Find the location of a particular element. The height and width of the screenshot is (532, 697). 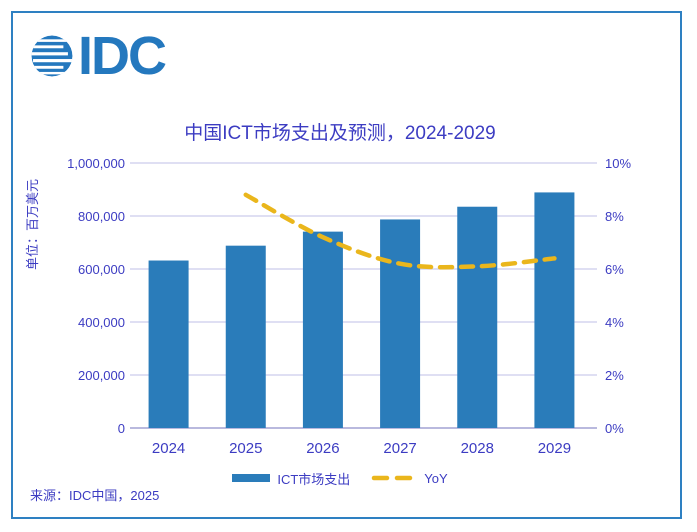

left-axis-tick: 600,000 is located at coordinates (101, 269).